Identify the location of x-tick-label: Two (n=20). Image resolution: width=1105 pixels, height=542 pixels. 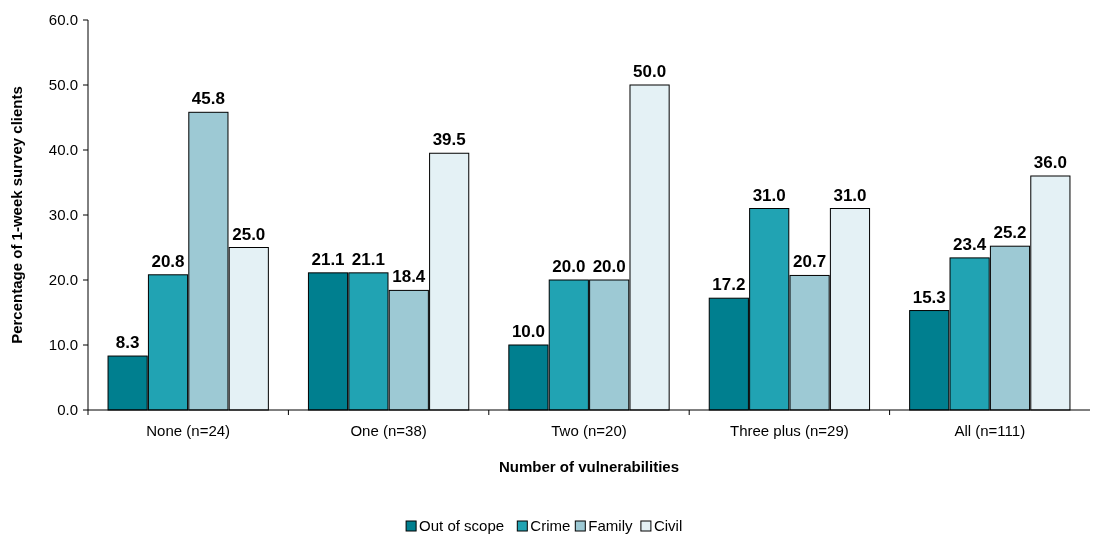
(589, 430).